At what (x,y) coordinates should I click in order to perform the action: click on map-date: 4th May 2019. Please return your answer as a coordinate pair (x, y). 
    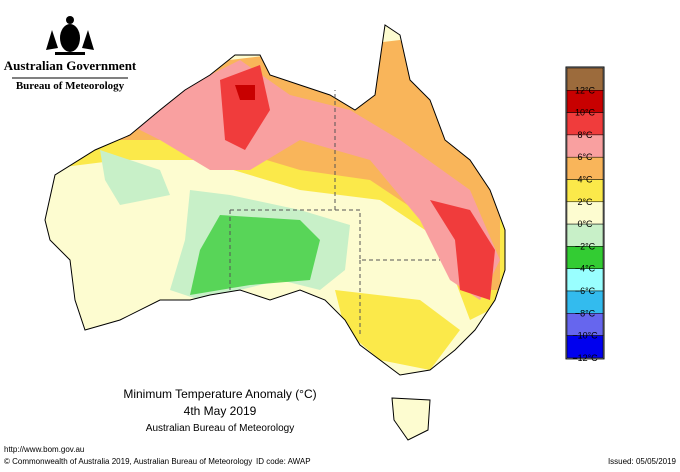
    Looking at the image, I should click on (220, 411).